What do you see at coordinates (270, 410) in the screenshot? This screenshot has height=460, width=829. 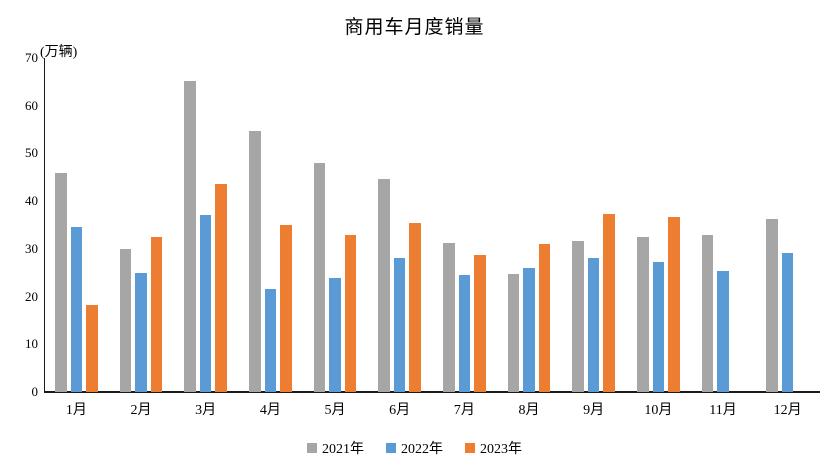 I see `x-axis-category-label: 4月` at bounding box center [270, 410].